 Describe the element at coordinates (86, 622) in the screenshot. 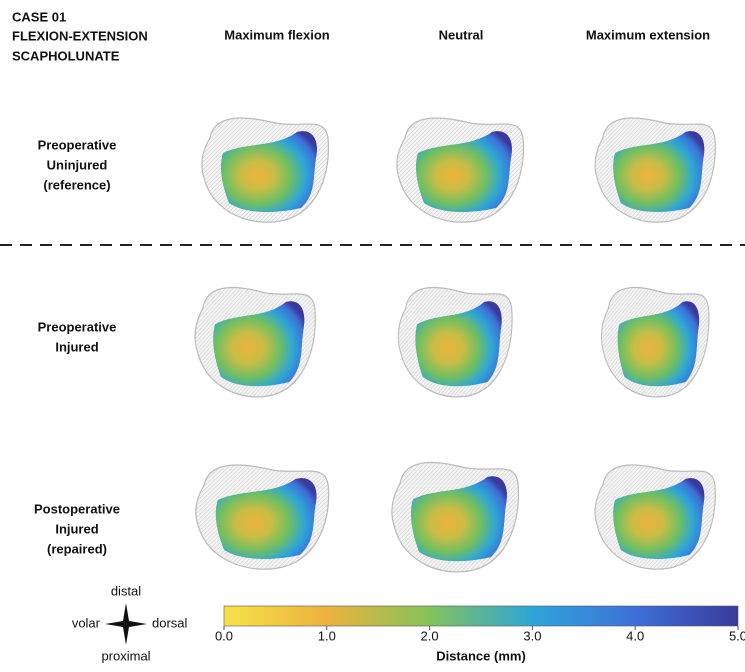

I see `compass-label: volar` at that location.